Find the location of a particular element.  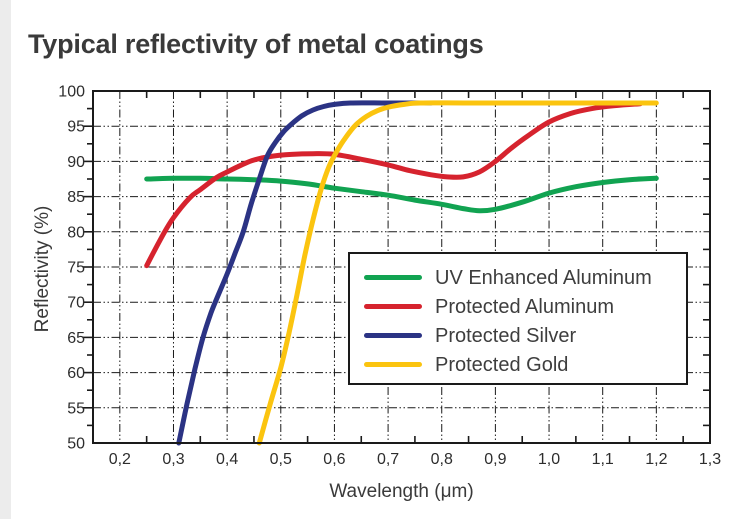

series-line-uv-enhanced-aluminum is located at coordinates (401, 194).